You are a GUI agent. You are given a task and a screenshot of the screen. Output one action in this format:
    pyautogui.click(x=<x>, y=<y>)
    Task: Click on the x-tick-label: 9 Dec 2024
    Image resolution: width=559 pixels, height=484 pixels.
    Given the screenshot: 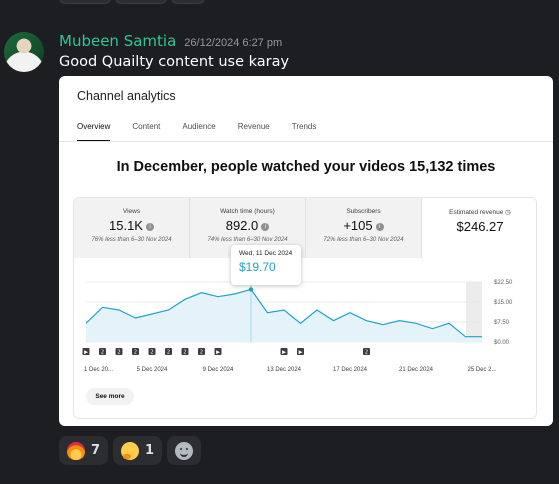 What is the action you would take?
    pyautogui.click(x=218, y=370)
    